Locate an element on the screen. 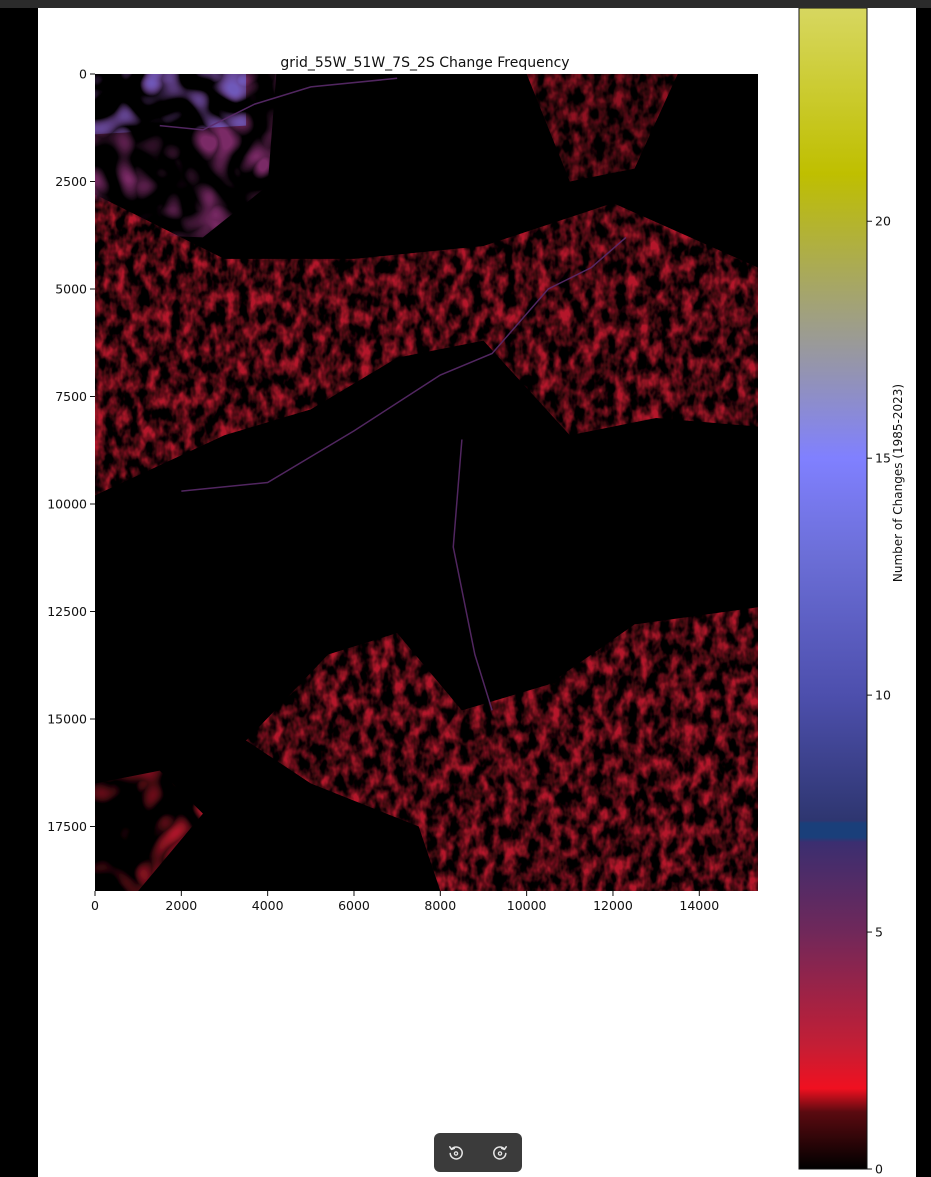  rotate-right-button is located at coordinates (500, 1153).